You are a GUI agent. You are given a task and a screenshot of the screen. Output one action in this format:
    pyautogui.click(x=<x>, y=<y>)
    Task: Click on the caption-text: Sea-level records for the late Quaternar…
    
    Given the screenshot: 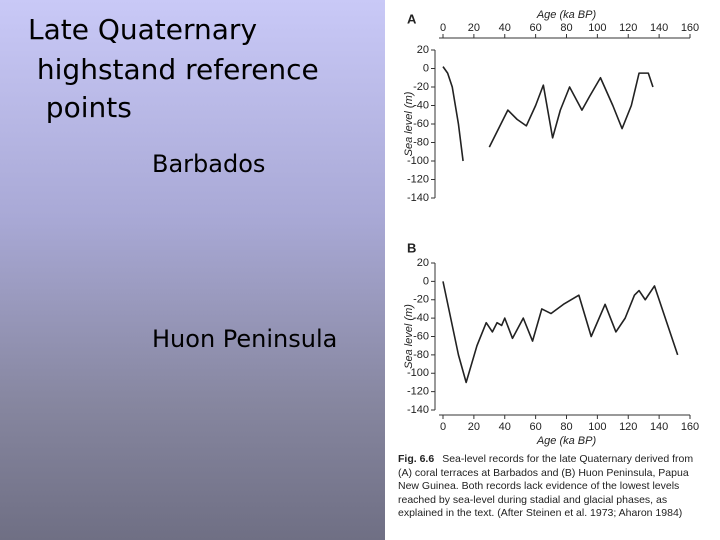 What is the action you would take?
    pyautogui.click(x=546, y=486)
    